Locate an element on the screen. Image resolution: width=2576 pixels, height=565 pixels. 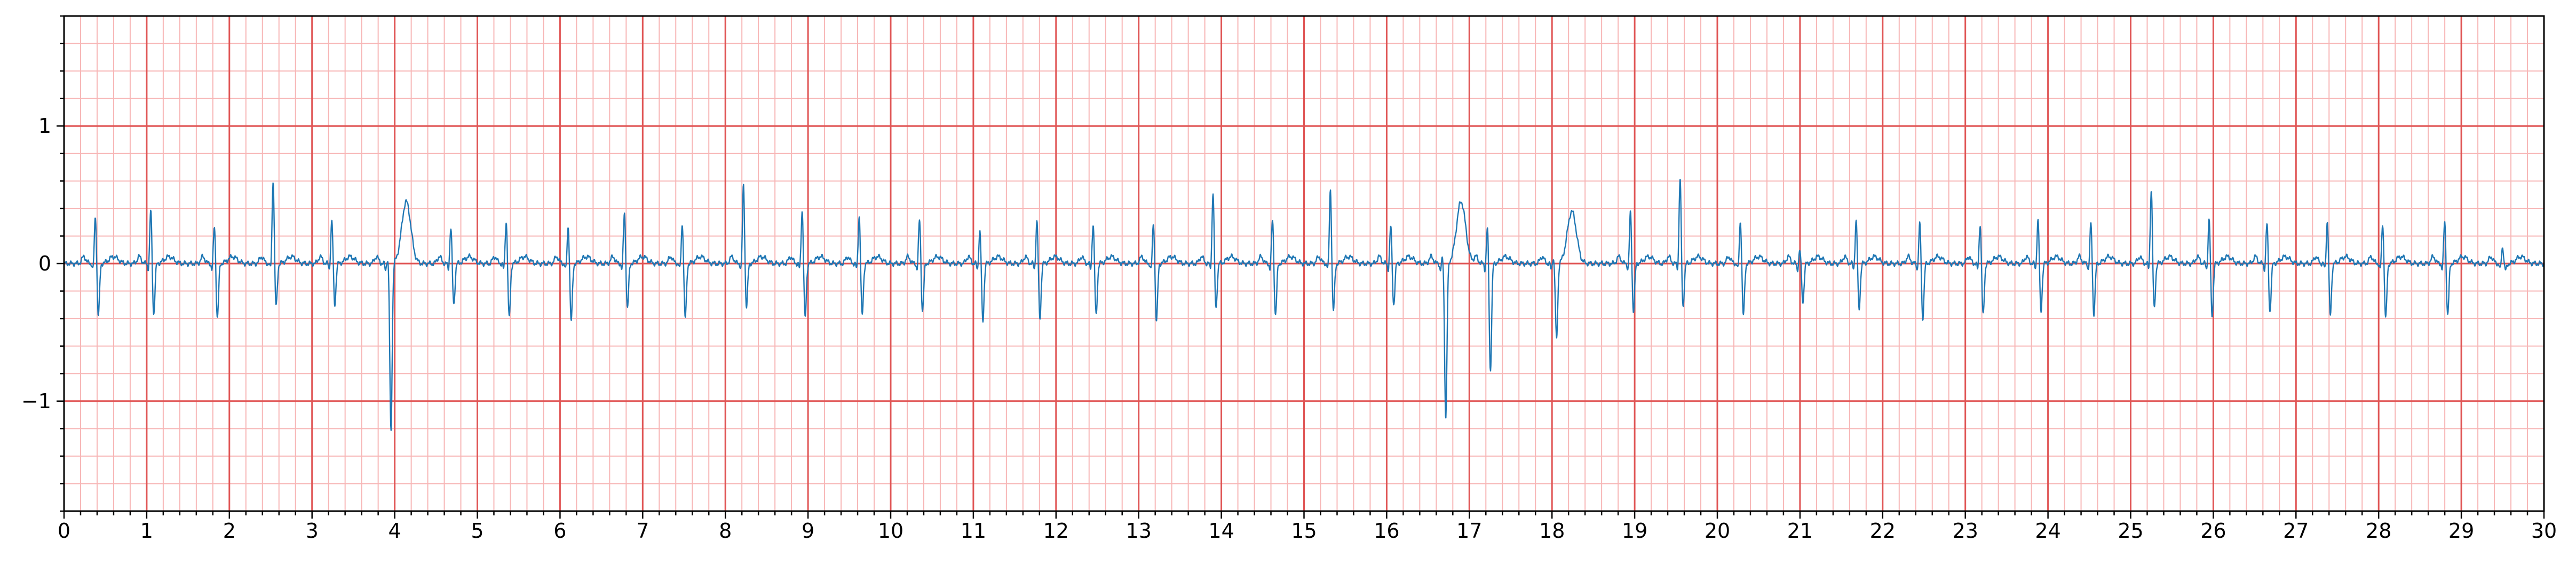
x-tick-label: 12 is located at coordinates (1056, 531).